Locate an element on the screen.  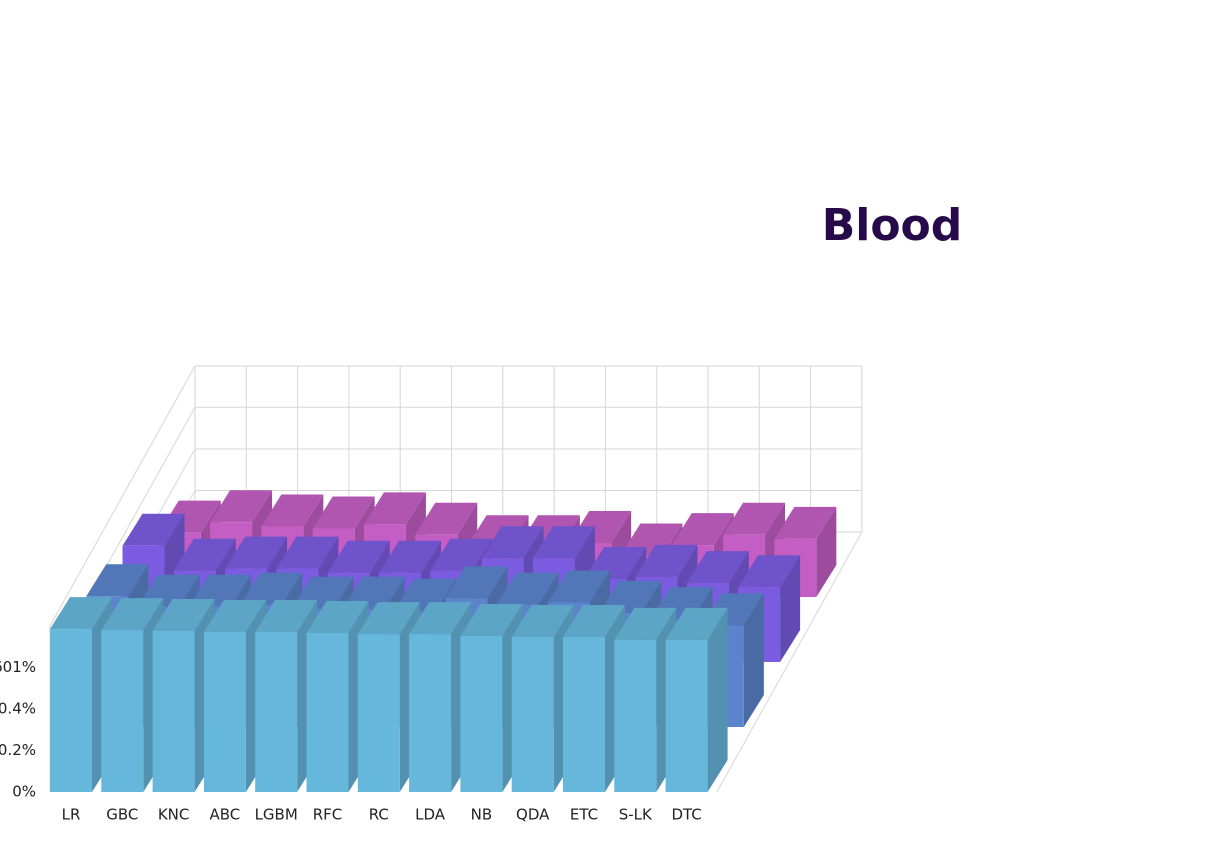
x-tick-label: RC is located at coordinates (379, 815).